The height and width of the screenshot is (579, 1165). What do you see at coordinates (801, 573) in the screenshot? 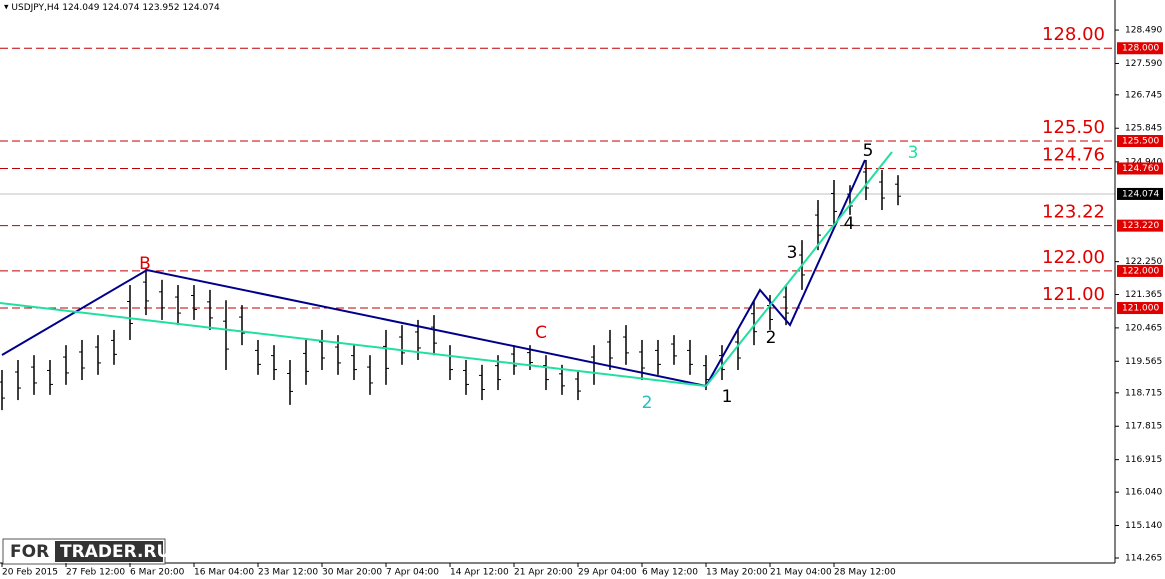
I see `x-tick-label: 21 May 04:00` at bounding box center [801, 573].